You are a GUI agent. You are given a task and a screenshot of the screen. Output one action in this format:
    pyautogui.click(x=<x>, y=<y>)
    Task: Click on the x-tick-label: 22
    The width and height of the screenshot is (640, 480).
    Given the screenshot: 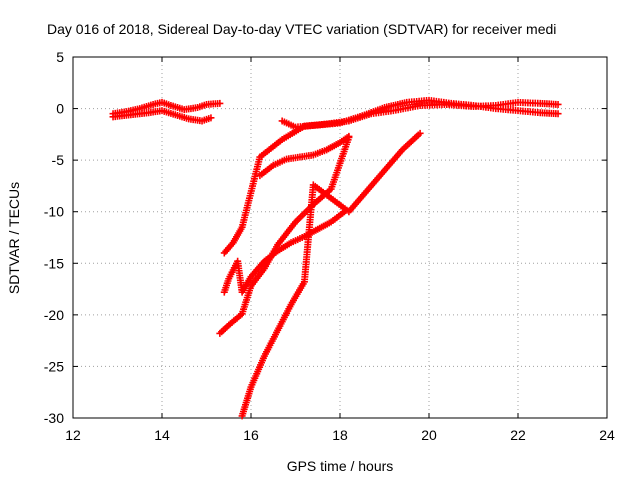 What is the action you would take?
    pyautogui.click(x=518, y=435)
    